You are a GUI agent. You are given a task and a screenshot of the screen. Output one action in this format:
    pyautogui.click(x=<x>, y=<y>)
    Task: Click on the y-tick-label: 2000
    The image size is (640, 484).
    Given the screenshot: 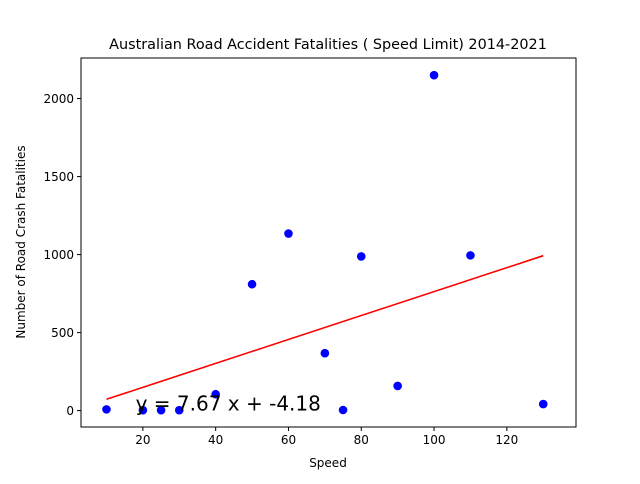 What is the action you would take?
    pyautogui.click(x=58, y=99)
    